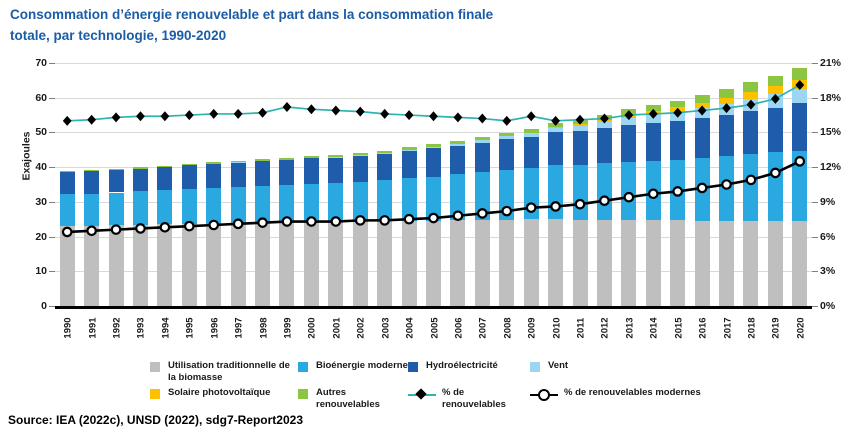 This screenshot has height=438, width=864. What do you see at coordinates (41, 236) in the screenshot?
I see `y-tick-label: 20` at bounding box center [41, 236].